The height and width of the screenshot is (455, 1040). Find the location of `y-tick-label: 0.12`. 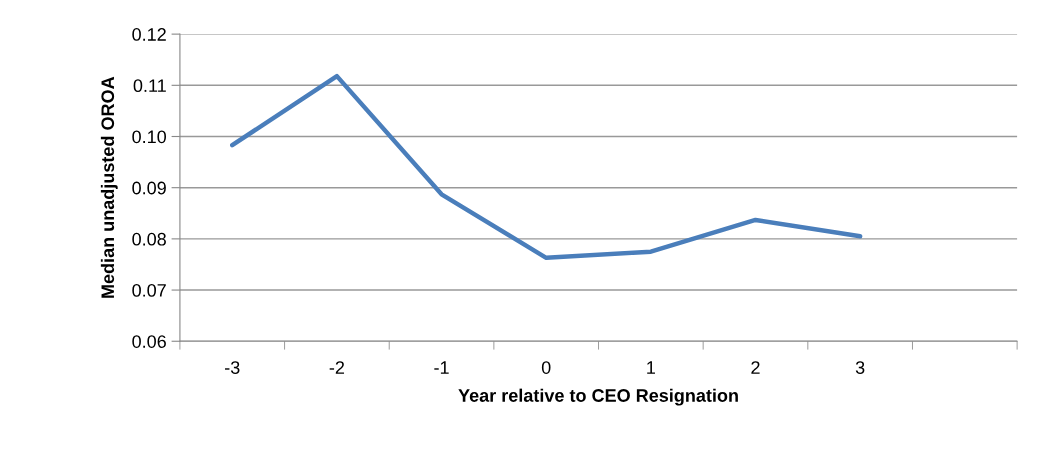

y-tick-label: 0.12 is located at coordinates (149, 34).